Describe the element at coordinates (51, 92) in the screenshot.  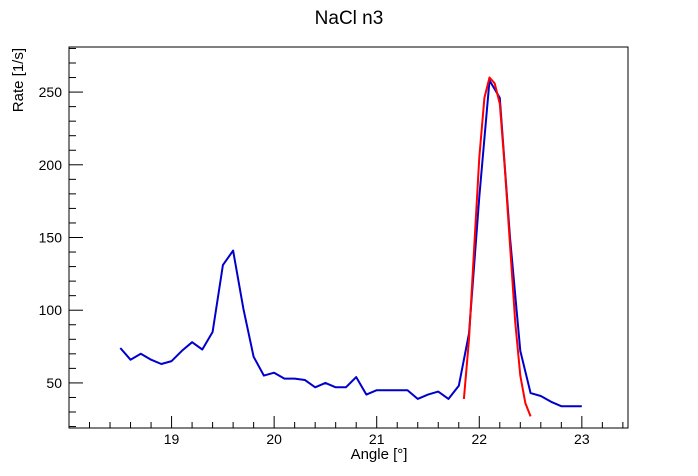
I see `y-tick-label: 250` at that location.